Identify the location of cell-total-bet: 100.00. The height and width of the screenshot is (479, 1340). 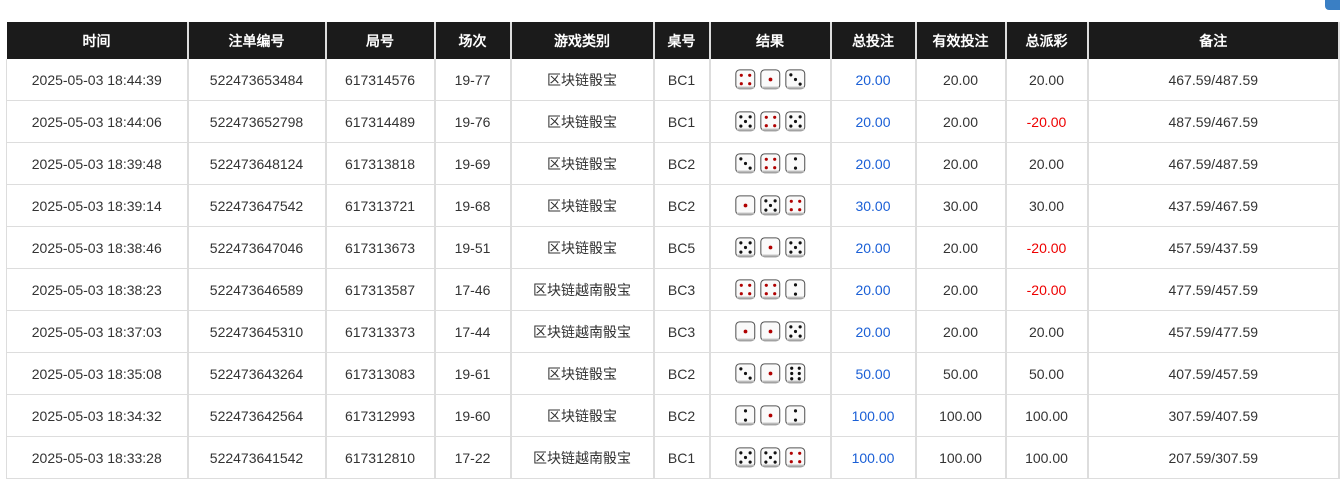
(873, 415).